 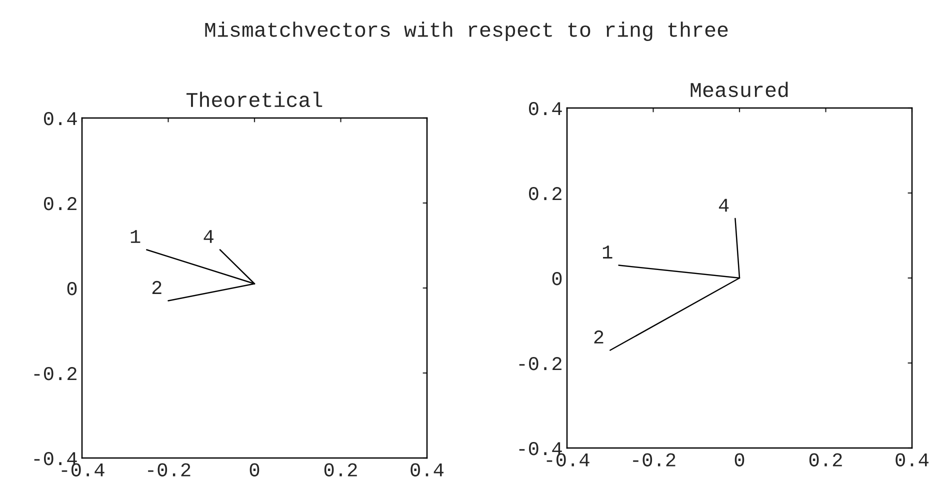 What do you see at coordinates (739, 90) in the screenshot?
I see `chart-title: Measured` at bounding box center [739, 90].